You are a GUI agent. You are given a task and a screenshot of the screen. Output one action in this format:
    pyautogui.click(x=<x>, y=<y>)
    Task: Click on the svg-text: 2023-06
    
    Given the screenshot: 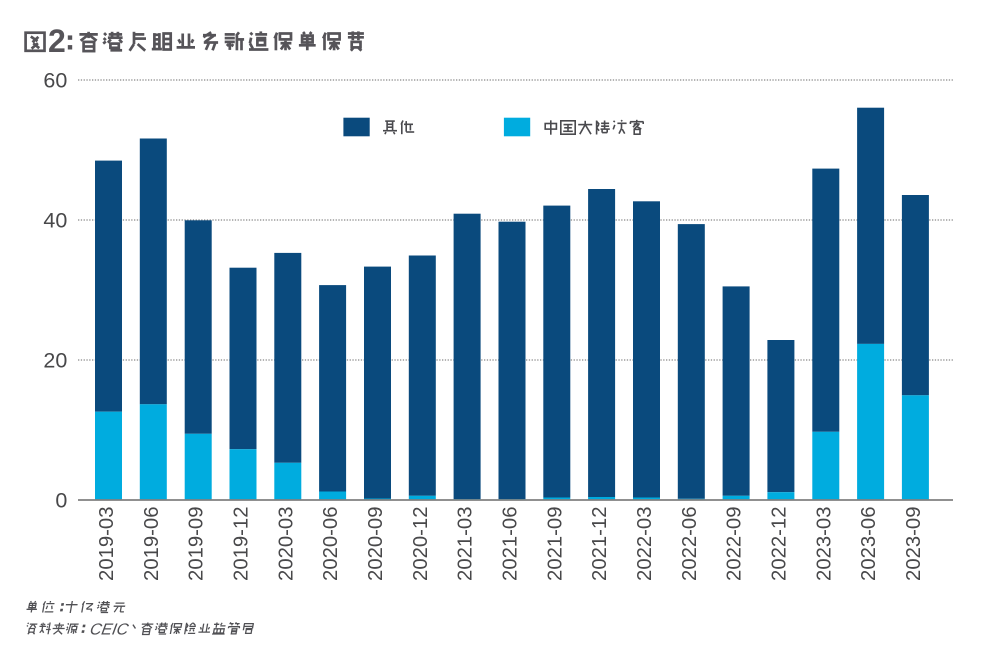 What is the action you would take?
    pyautogui.click(x=869, y=544)
    